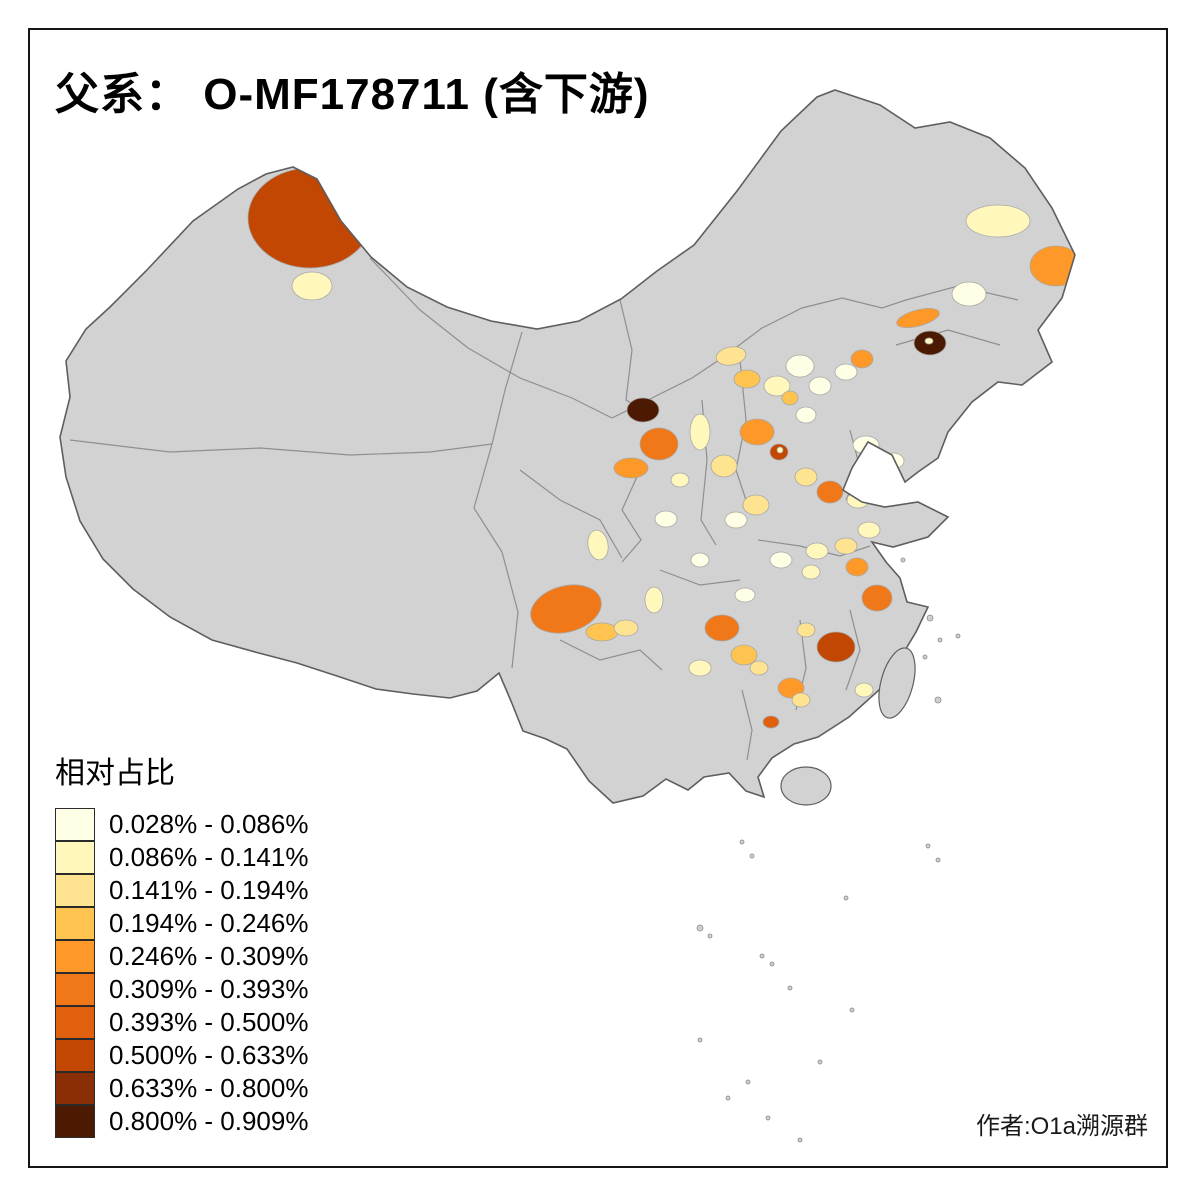  I want to click on legend-row: 0.309% - 0.393%, so click(182, 989).